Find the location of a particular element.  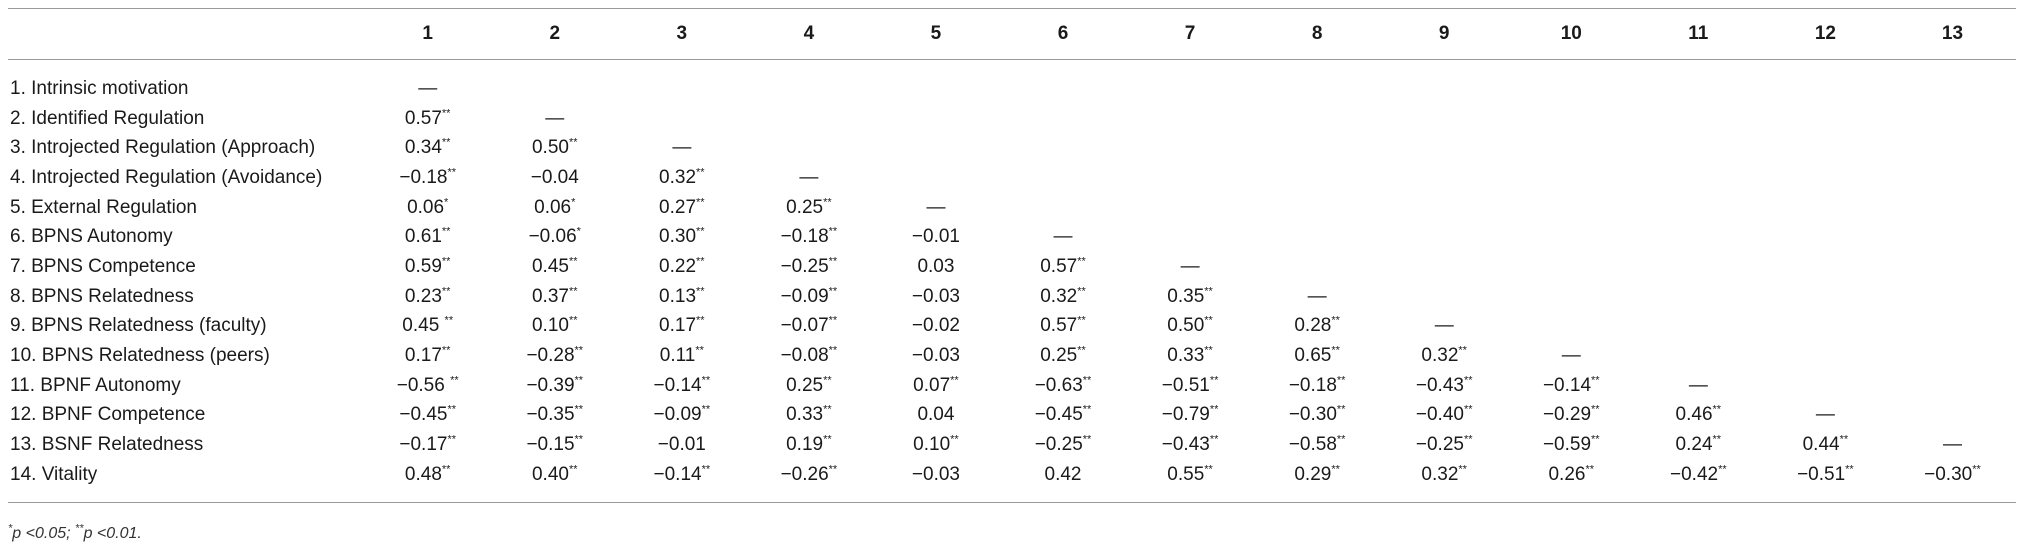

cell-value: −0.18 is located at coordinates (804, 237).